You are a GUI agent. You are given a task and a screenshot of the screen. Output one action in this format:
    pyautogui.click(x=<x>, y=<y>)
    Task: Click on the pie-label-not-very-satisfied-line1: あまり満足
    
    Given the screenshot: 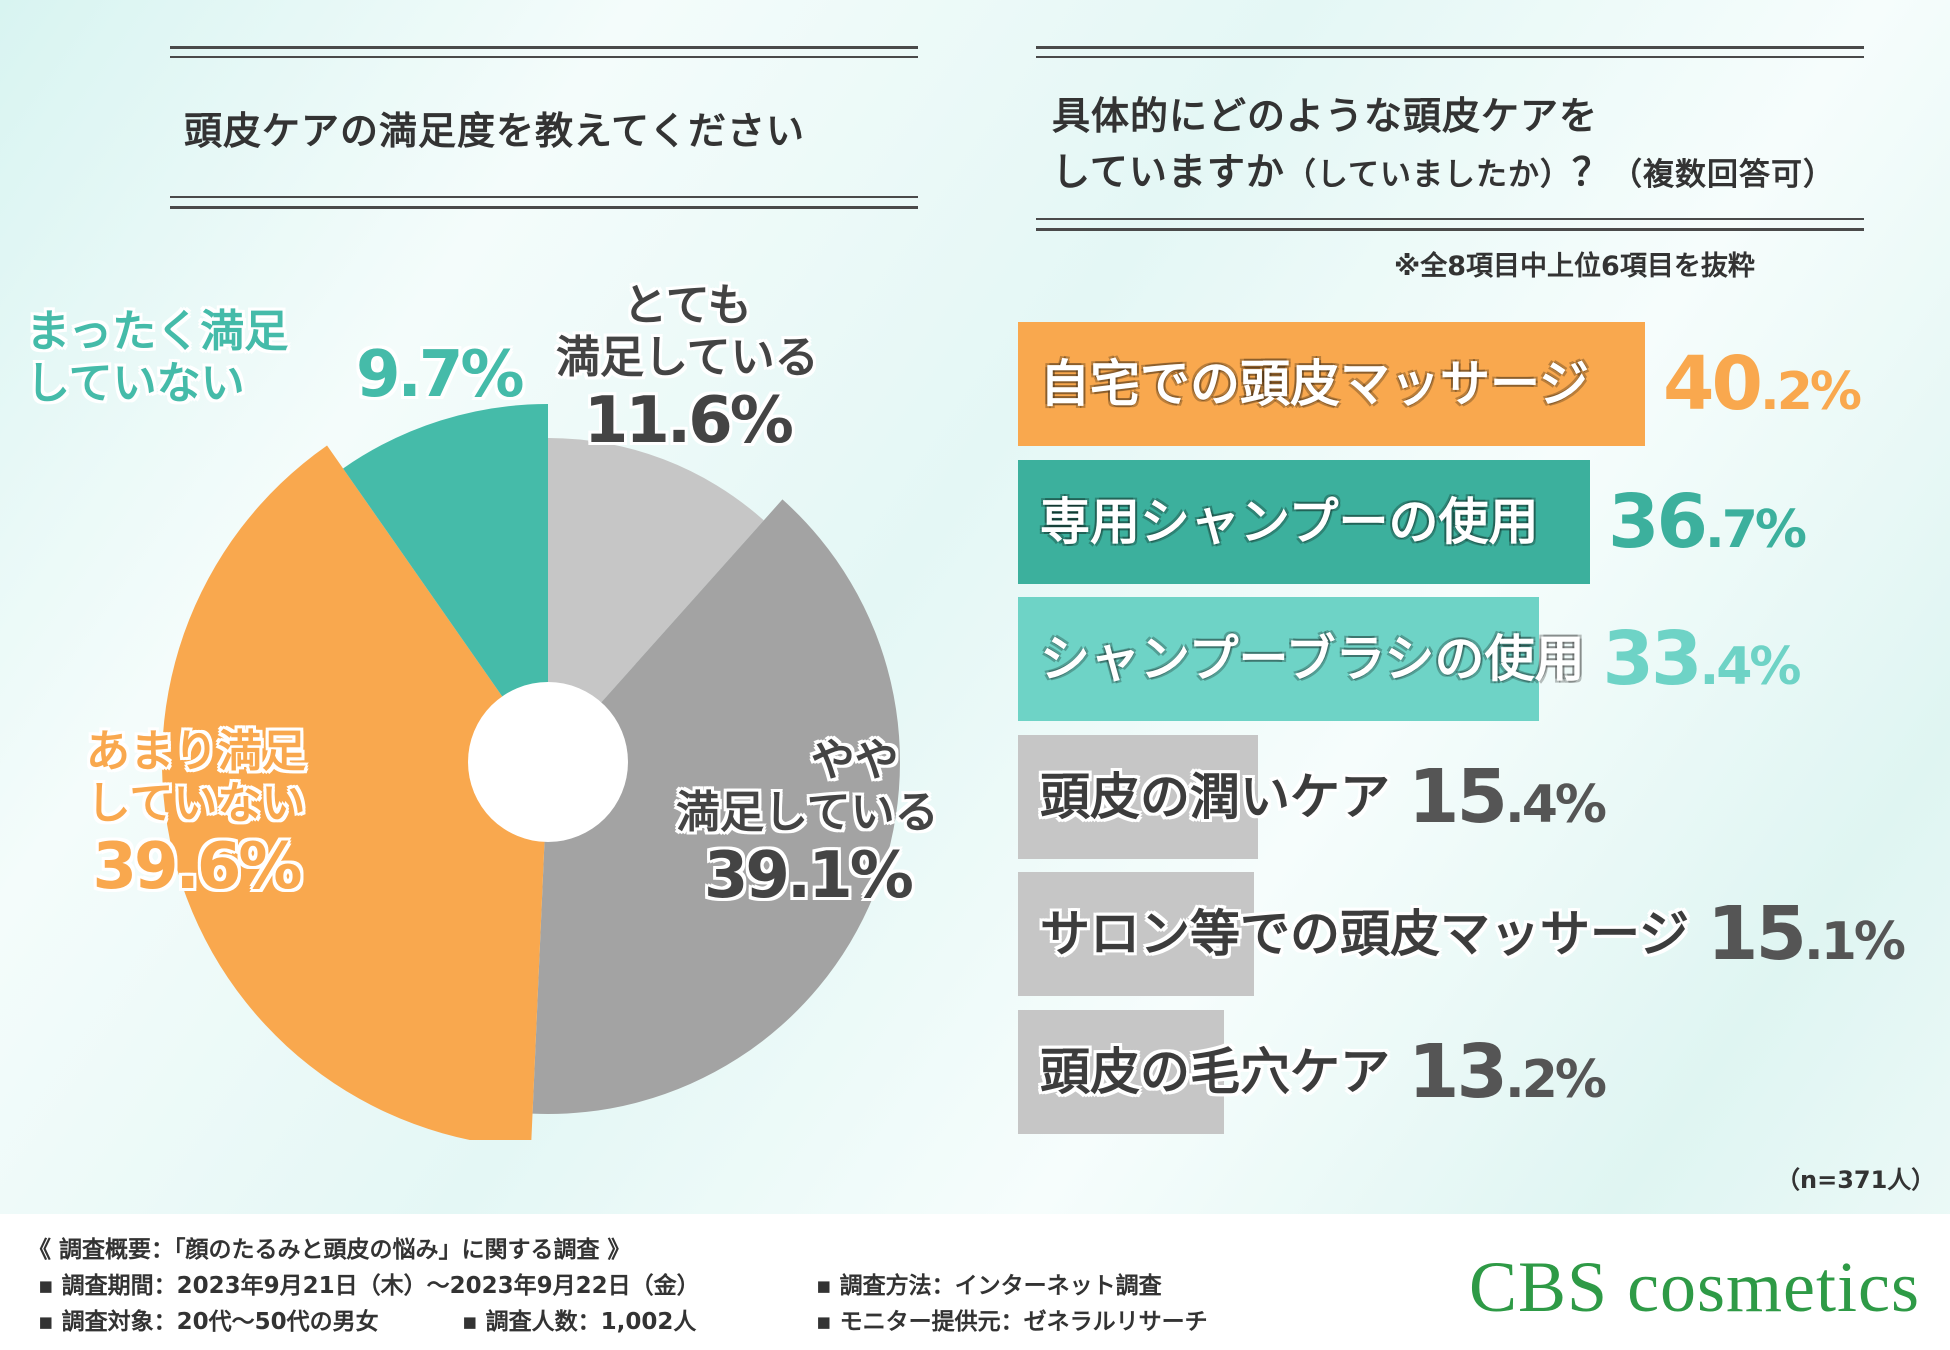 What is the action you would take?
    pyautogui.click(x=196, y=751)
    